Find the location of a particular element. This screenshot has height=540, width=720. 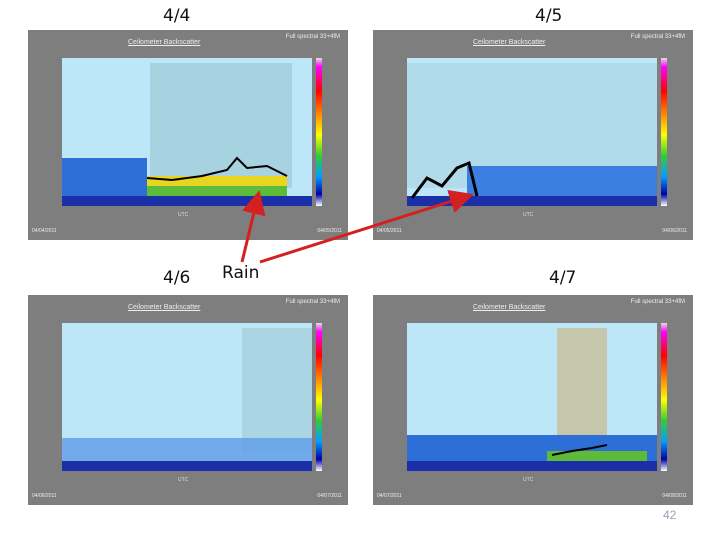

date-right: 04/07/2011 is located at coordinates (329, 496).